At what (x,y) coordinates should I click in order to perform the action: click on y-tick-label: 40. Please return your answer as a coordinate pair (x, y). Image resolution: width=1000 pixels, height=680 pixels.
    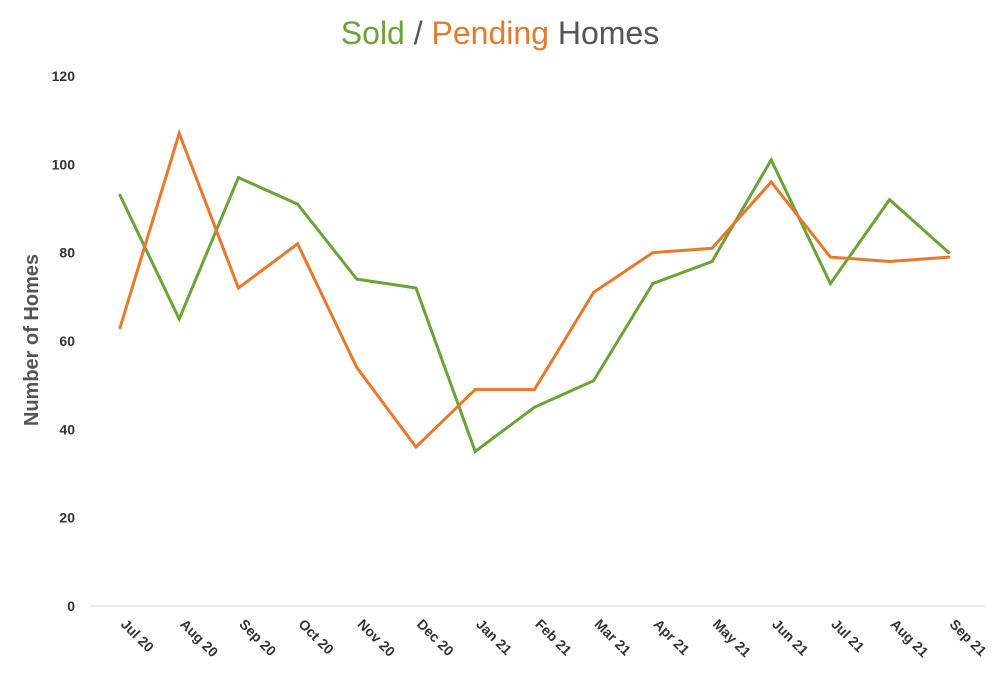
    Looking at the image, I should click on (67, 429).